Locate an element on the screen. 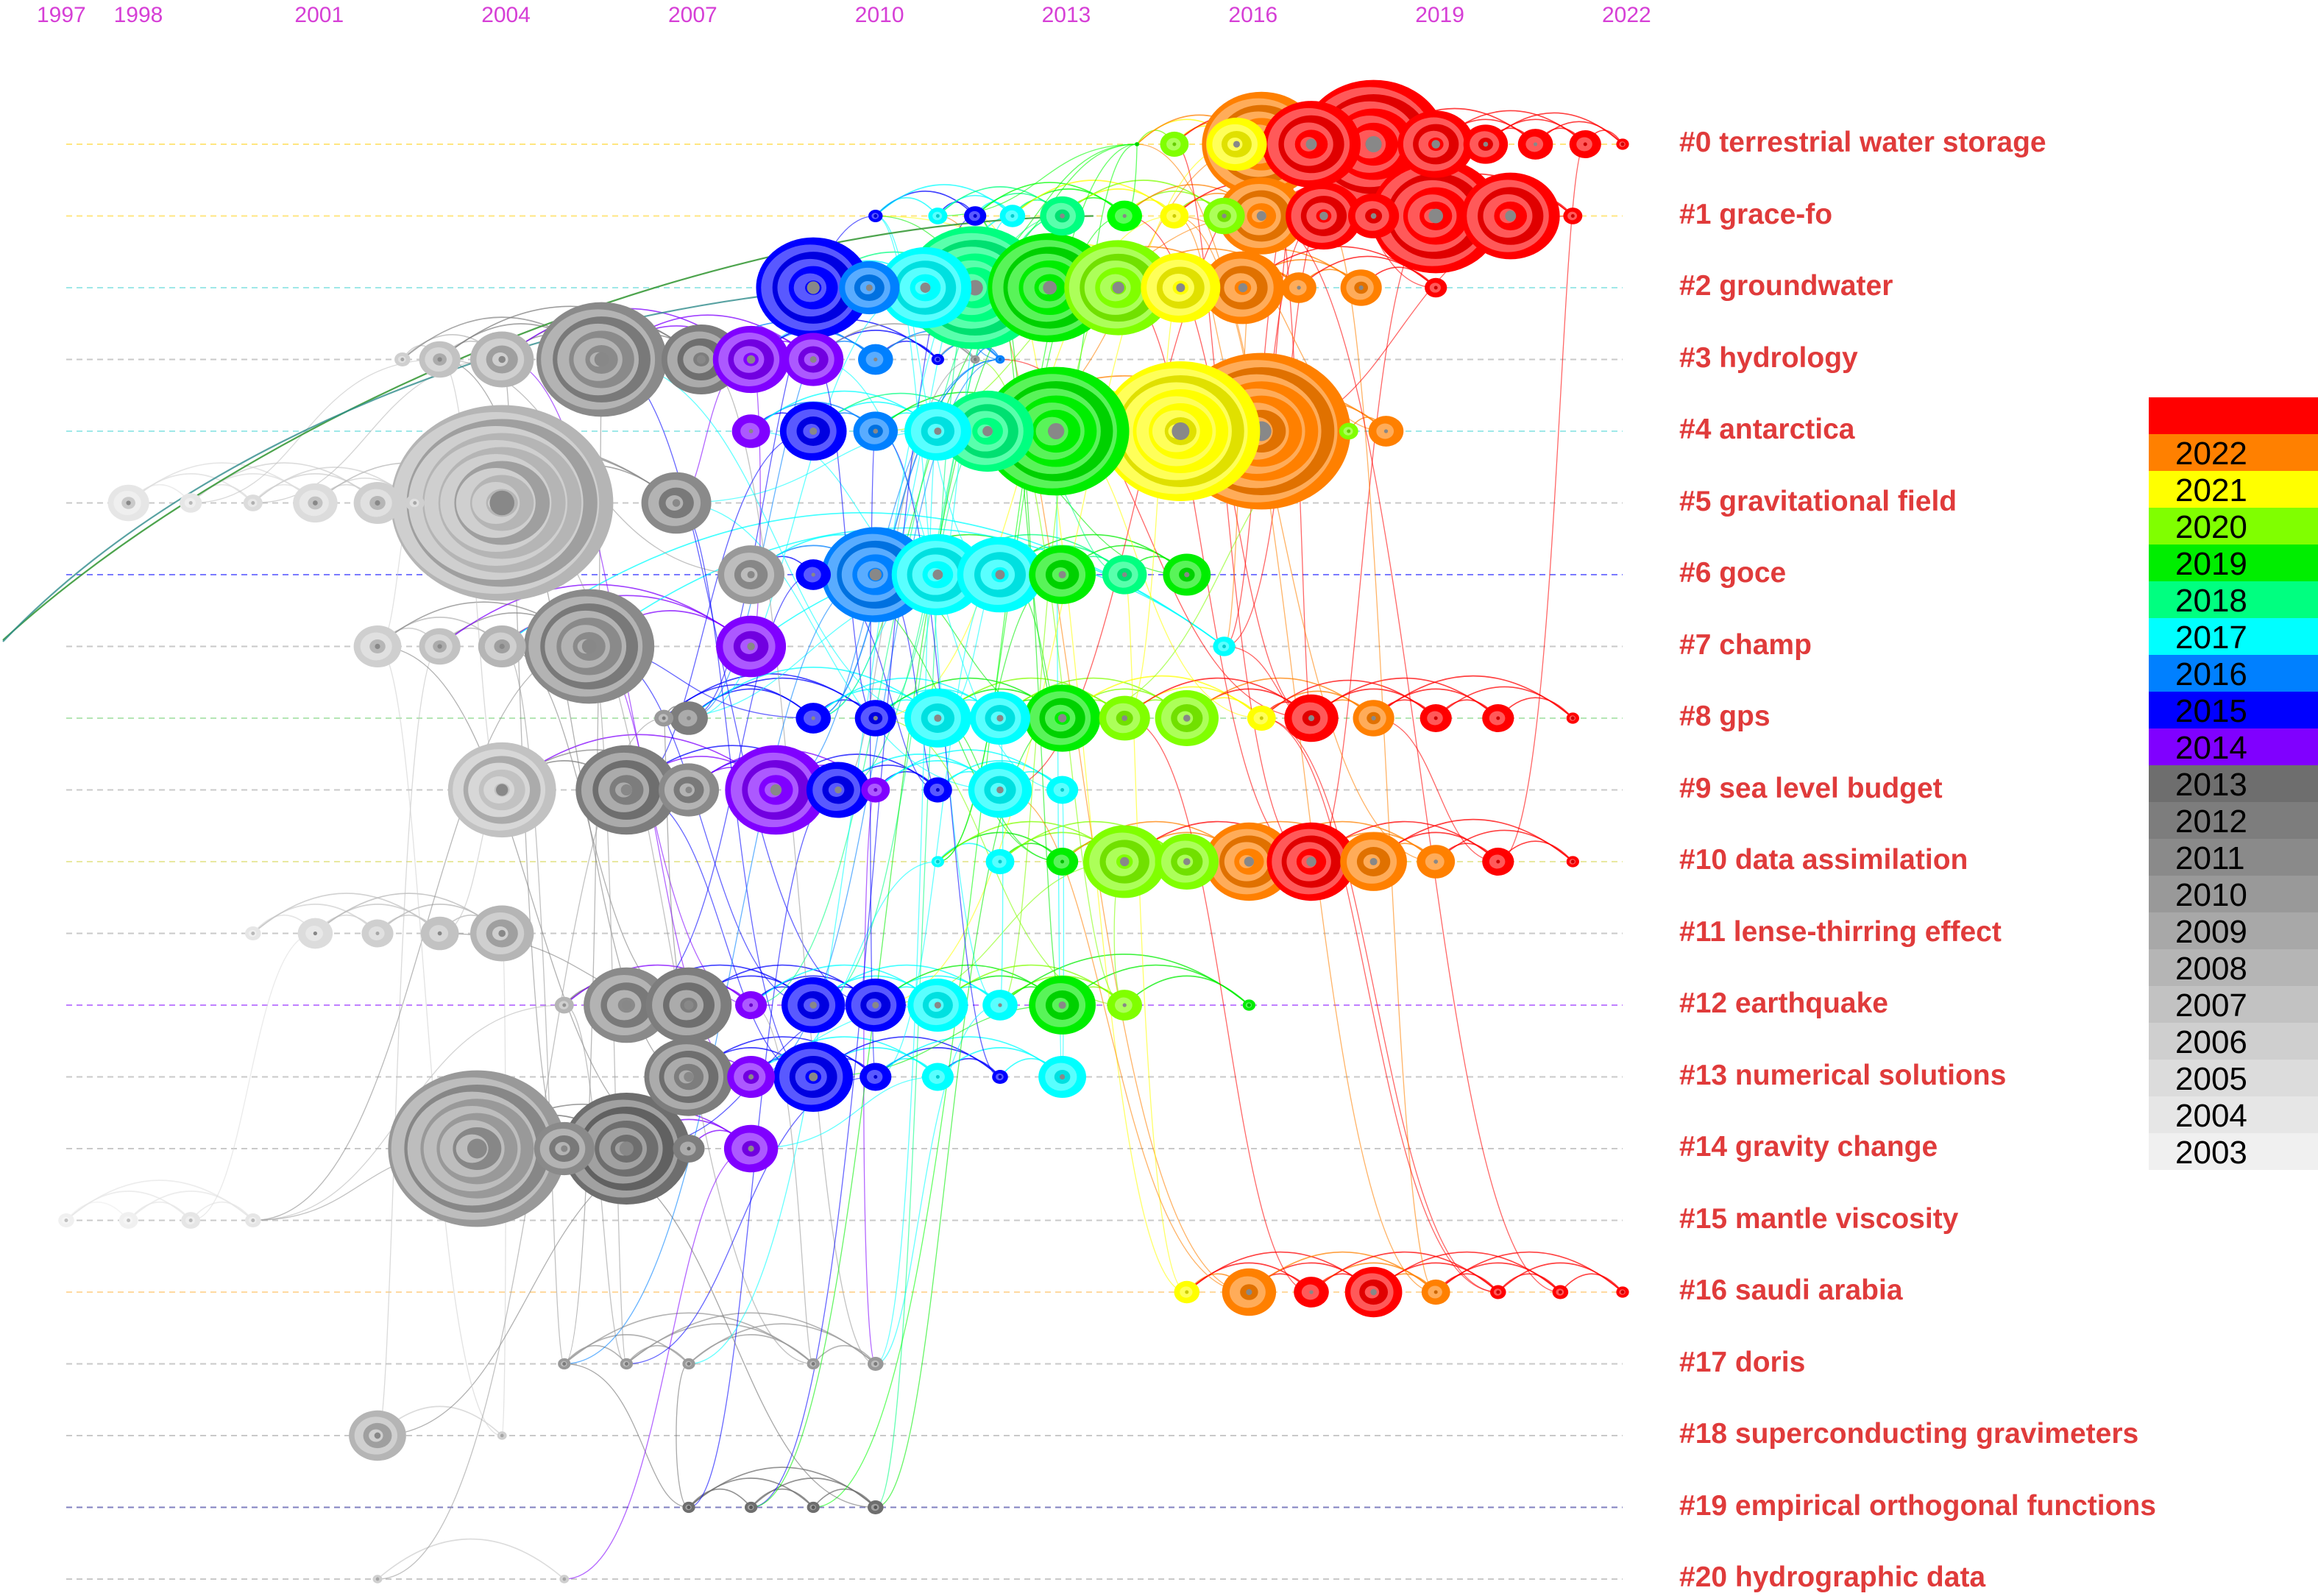 This screenshot has height=1596, width=2318. cluster-label: #13 numerical solutions is located at coordinates (1843, 1075).